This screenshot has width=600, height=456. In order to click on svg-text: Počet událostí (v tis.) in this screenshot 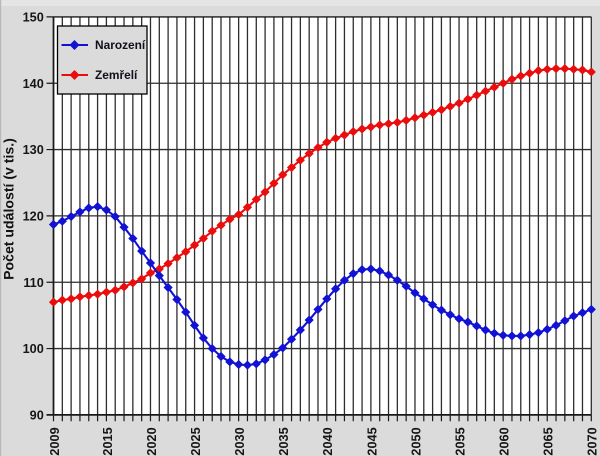, I will do `click(9, 209)`.